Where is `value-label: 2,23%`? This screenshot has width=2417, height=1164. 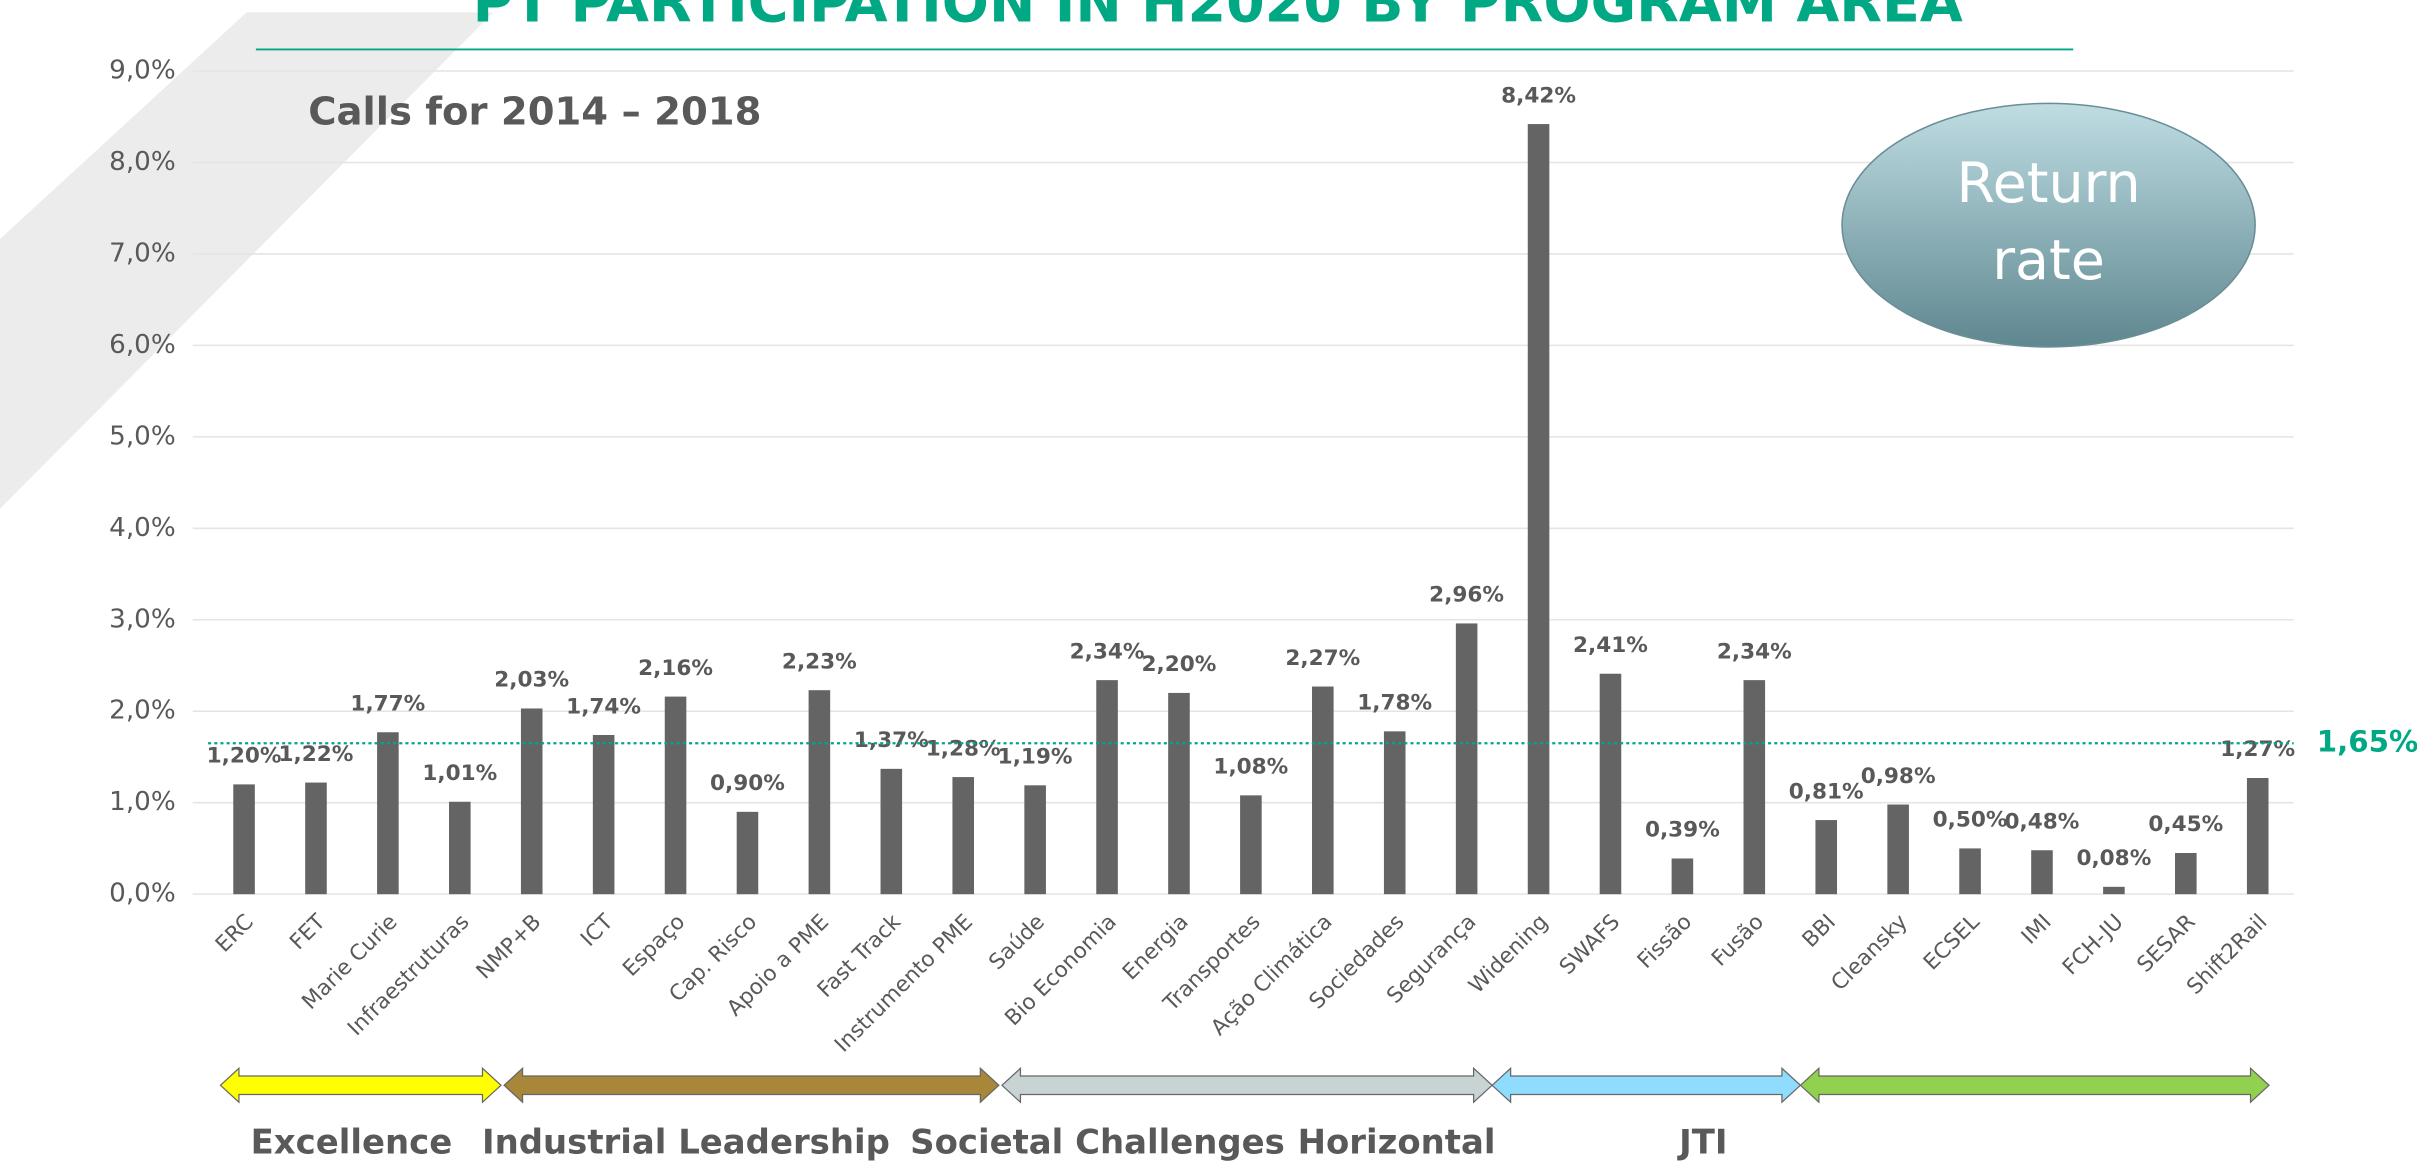 value-label: 2,23% is located at coordinates (819, 661).